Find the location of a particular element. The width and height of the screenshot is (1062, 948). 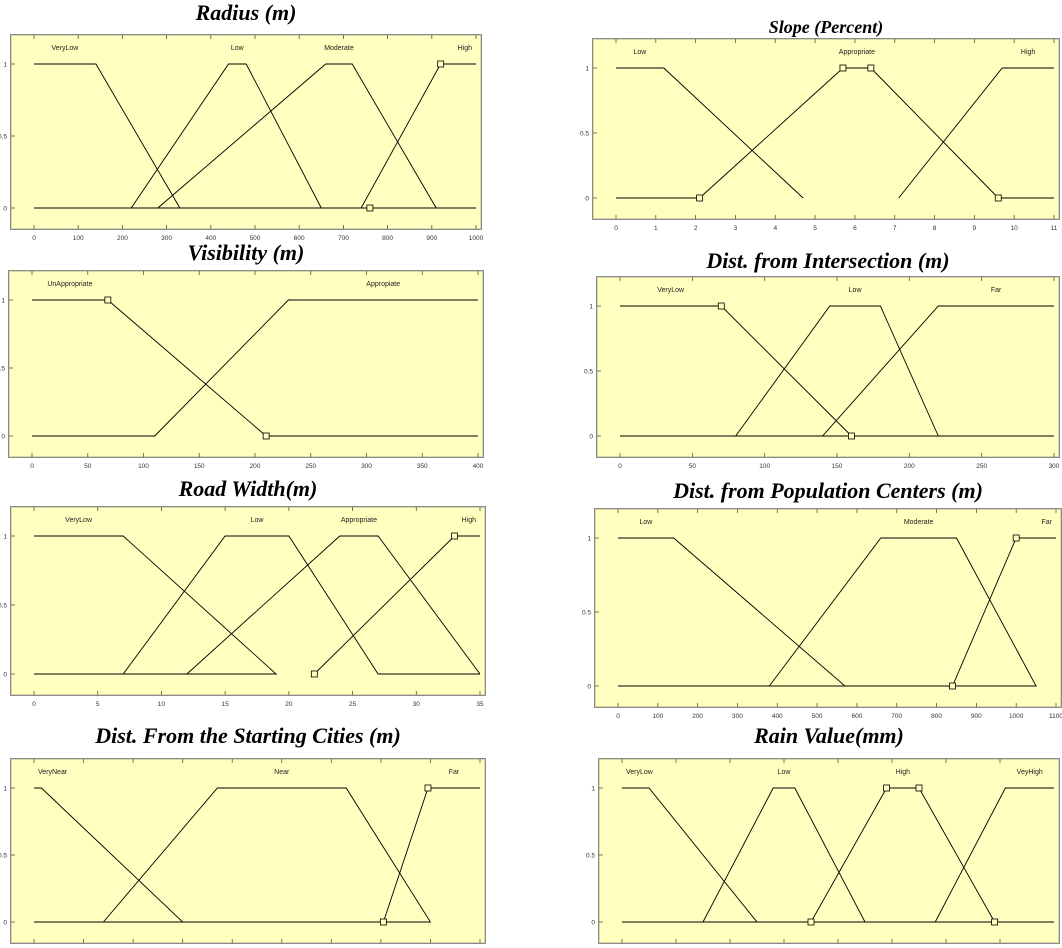

series-label: VeyHigh is located at coordinates (1030, 772).